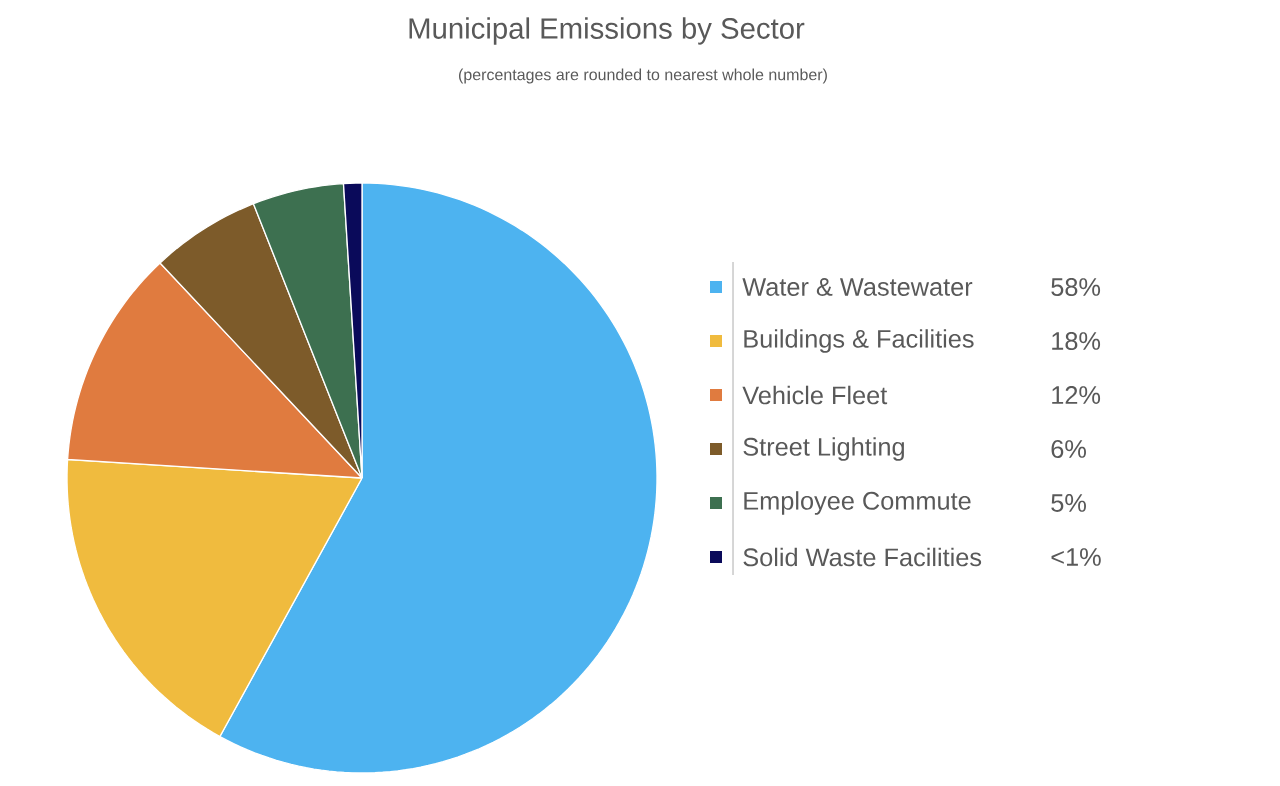 The height and width of the screenshot is (786, 1280). Describe the element at coordinates (1076, 557) in the screenshot. I see `data-label: <1%` at that location.